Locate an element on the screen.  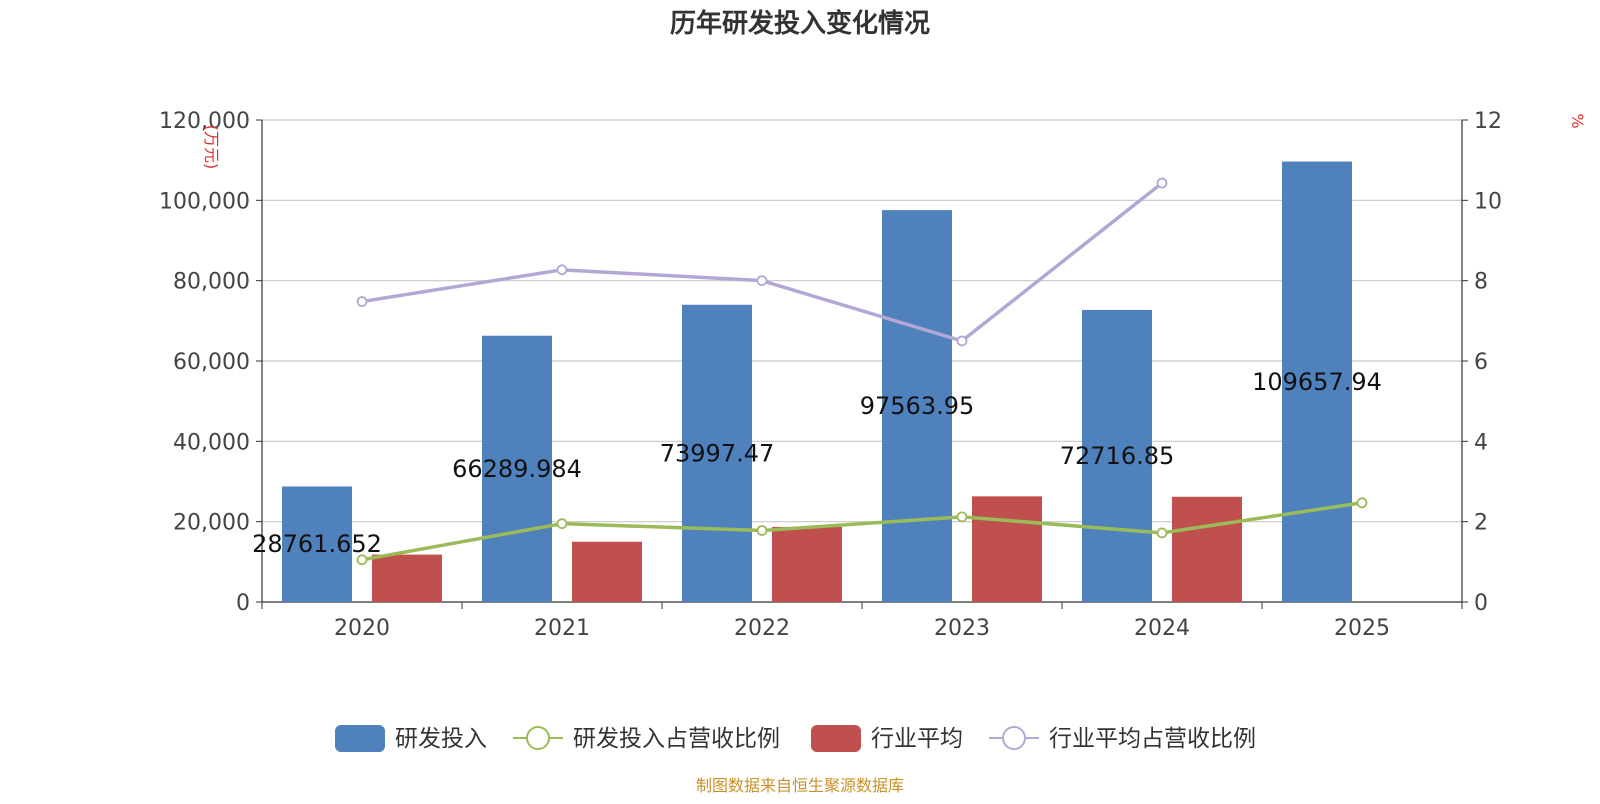
bar-data-label: 97563.95 is located at coordinates (917, 406).